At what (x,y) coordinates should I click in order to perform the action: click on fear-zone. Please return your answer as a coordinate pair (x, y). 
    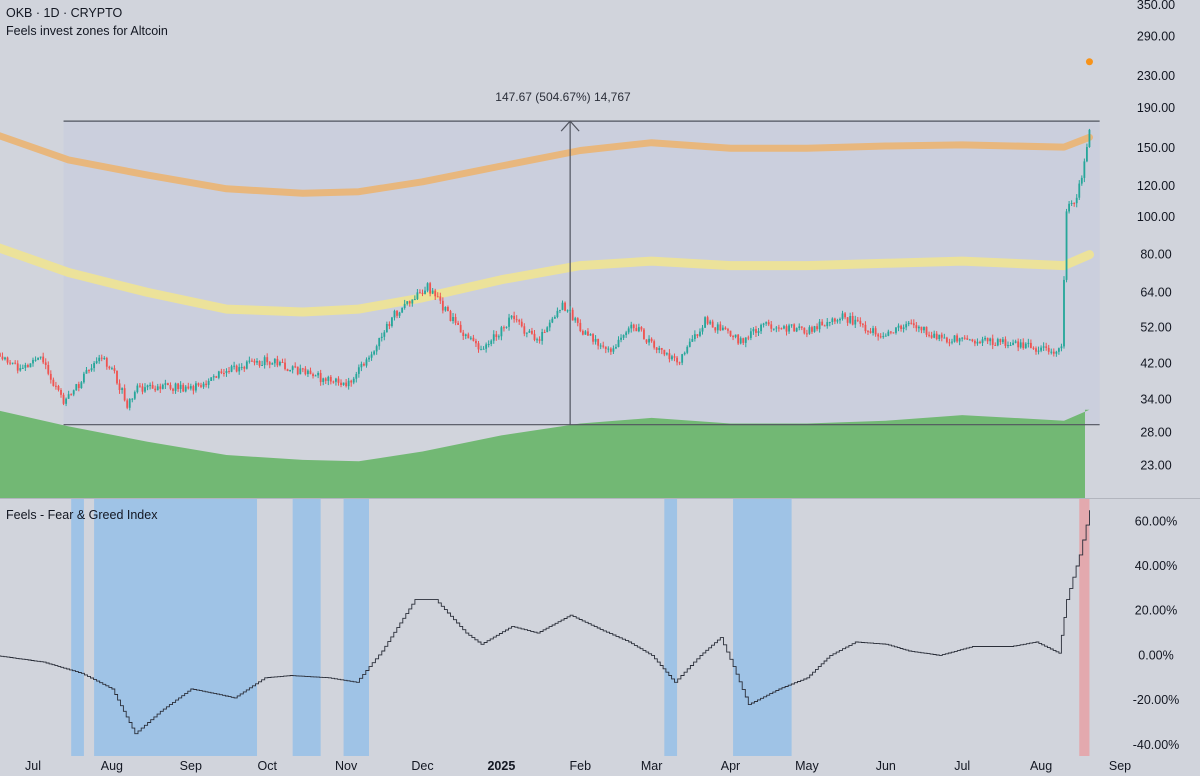
    Looking at the image, I should click on (306, 627).